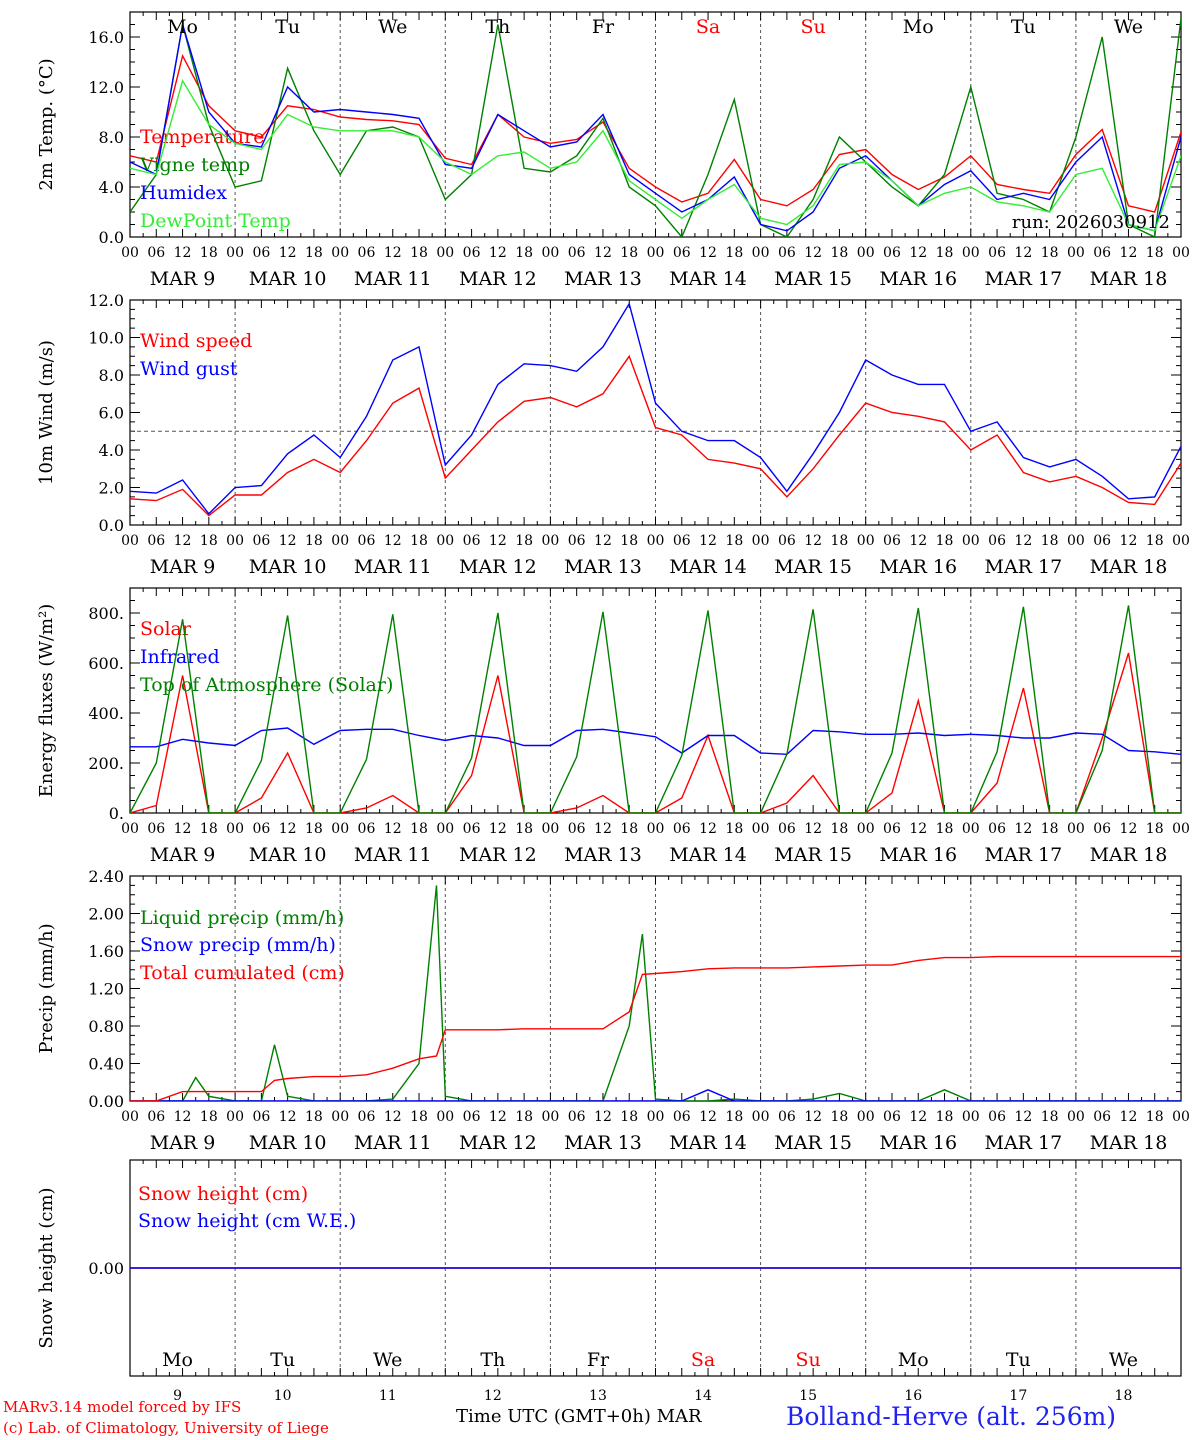  I want to click on day-number: 12, so click(493, 1396).